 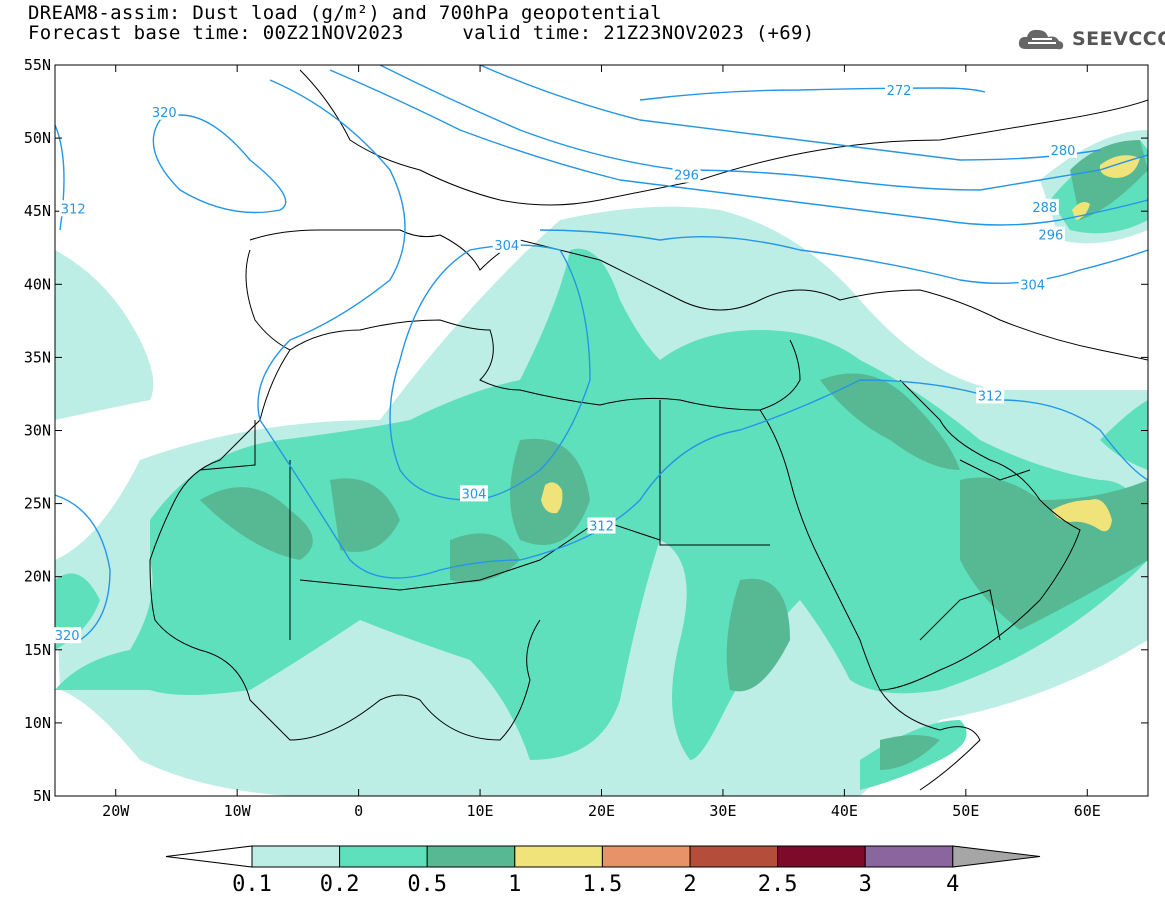 What do you see at coordinates (1087, 811) in the screenshot?
I see `lon-tick-label: 60E` at bounding box center [1087, 811].